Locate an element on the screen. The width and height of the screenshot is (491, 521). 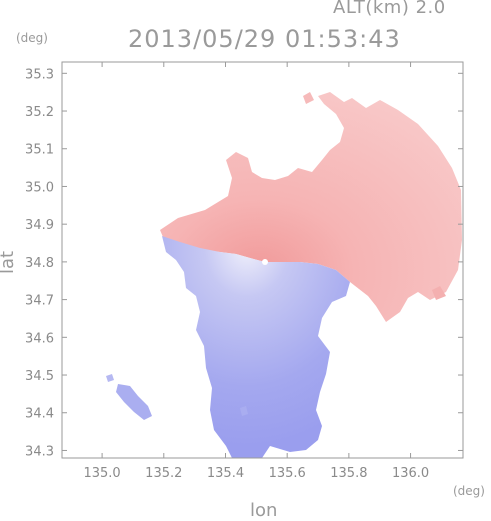
y-tick-label: 34.8 is located at coordinates (39, 263).